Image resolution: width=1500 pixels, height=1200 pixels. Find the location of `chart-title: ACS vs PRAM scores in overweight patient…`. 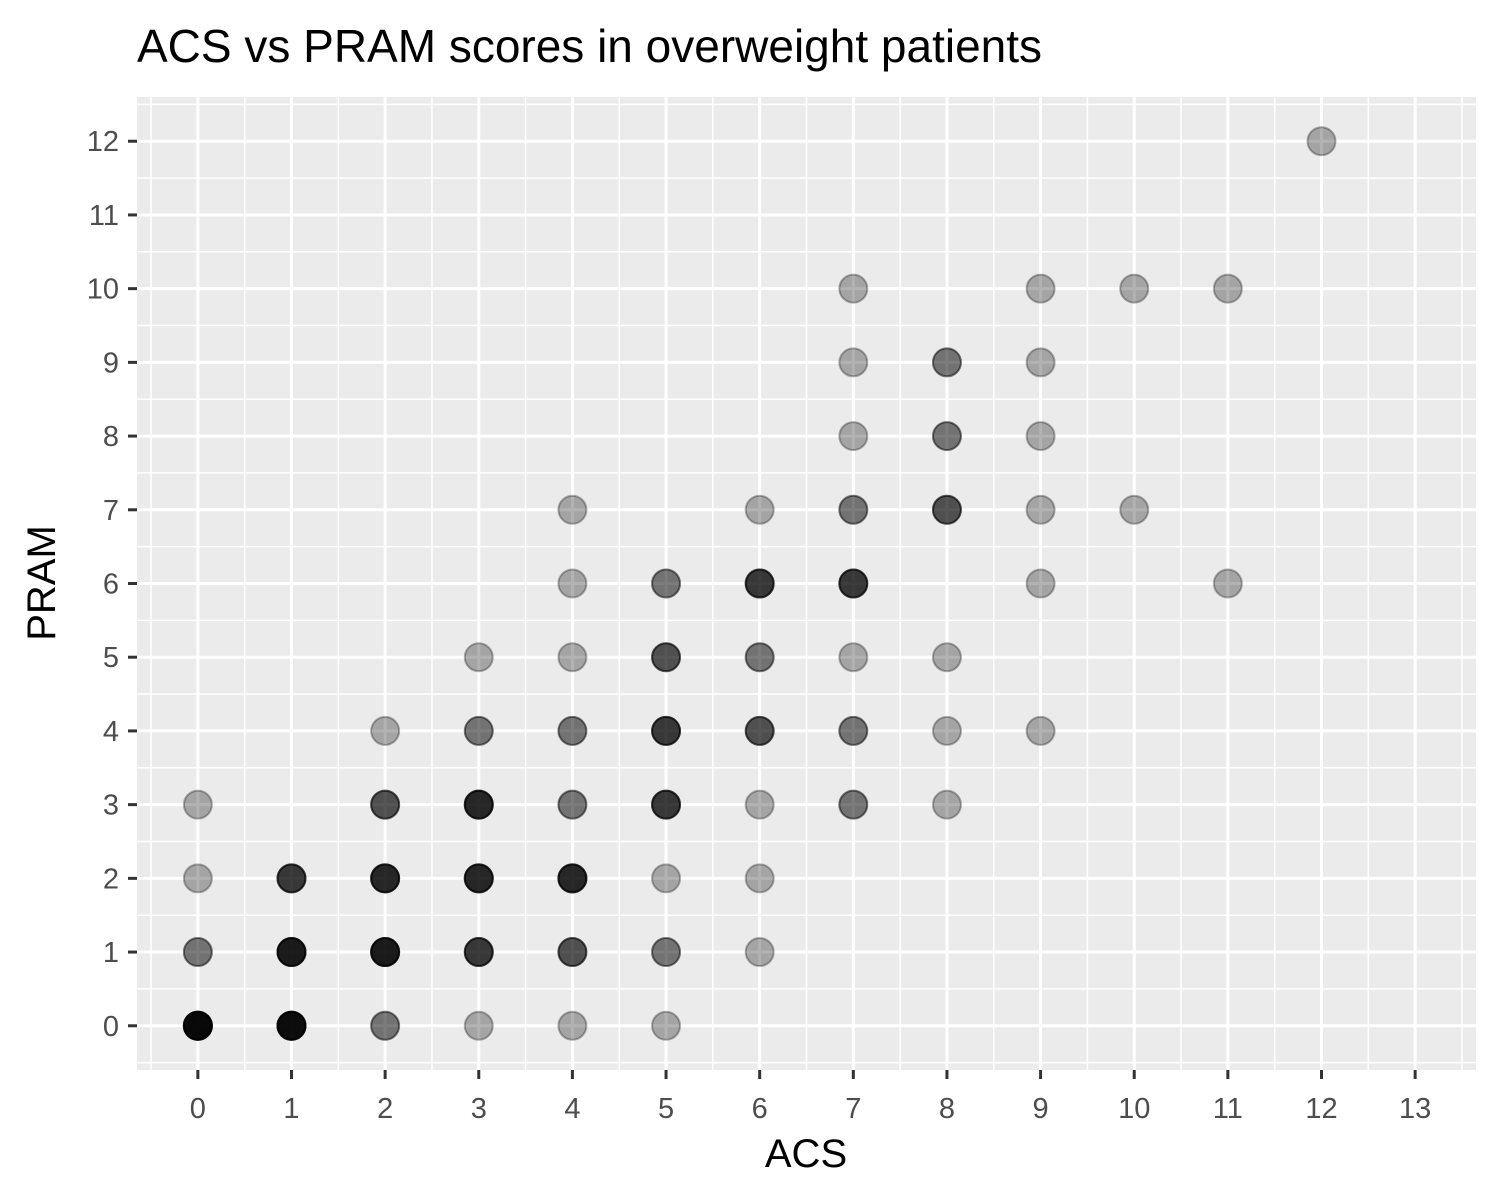

chart-title: ACS vs PRAM scores in overweight patient… is located at coordinates (589, 46).